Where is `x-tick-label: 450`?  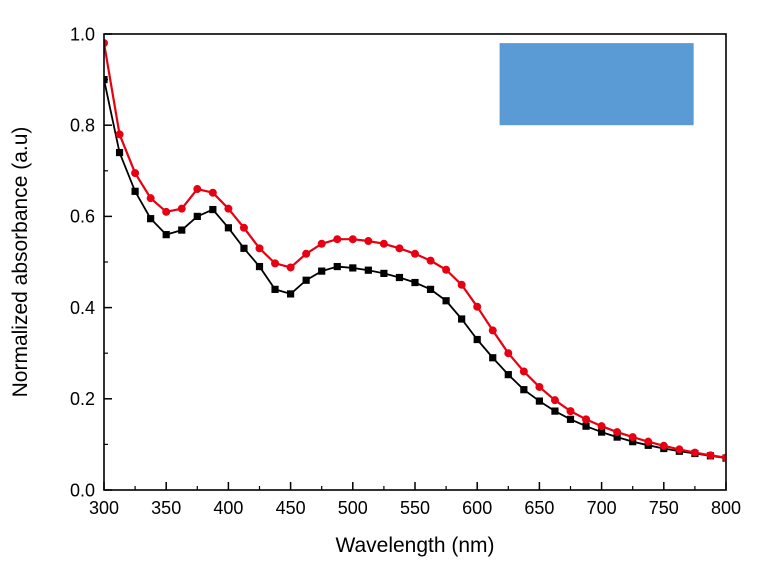
x-tick-label: 450 is located at coordinates (291, 508).